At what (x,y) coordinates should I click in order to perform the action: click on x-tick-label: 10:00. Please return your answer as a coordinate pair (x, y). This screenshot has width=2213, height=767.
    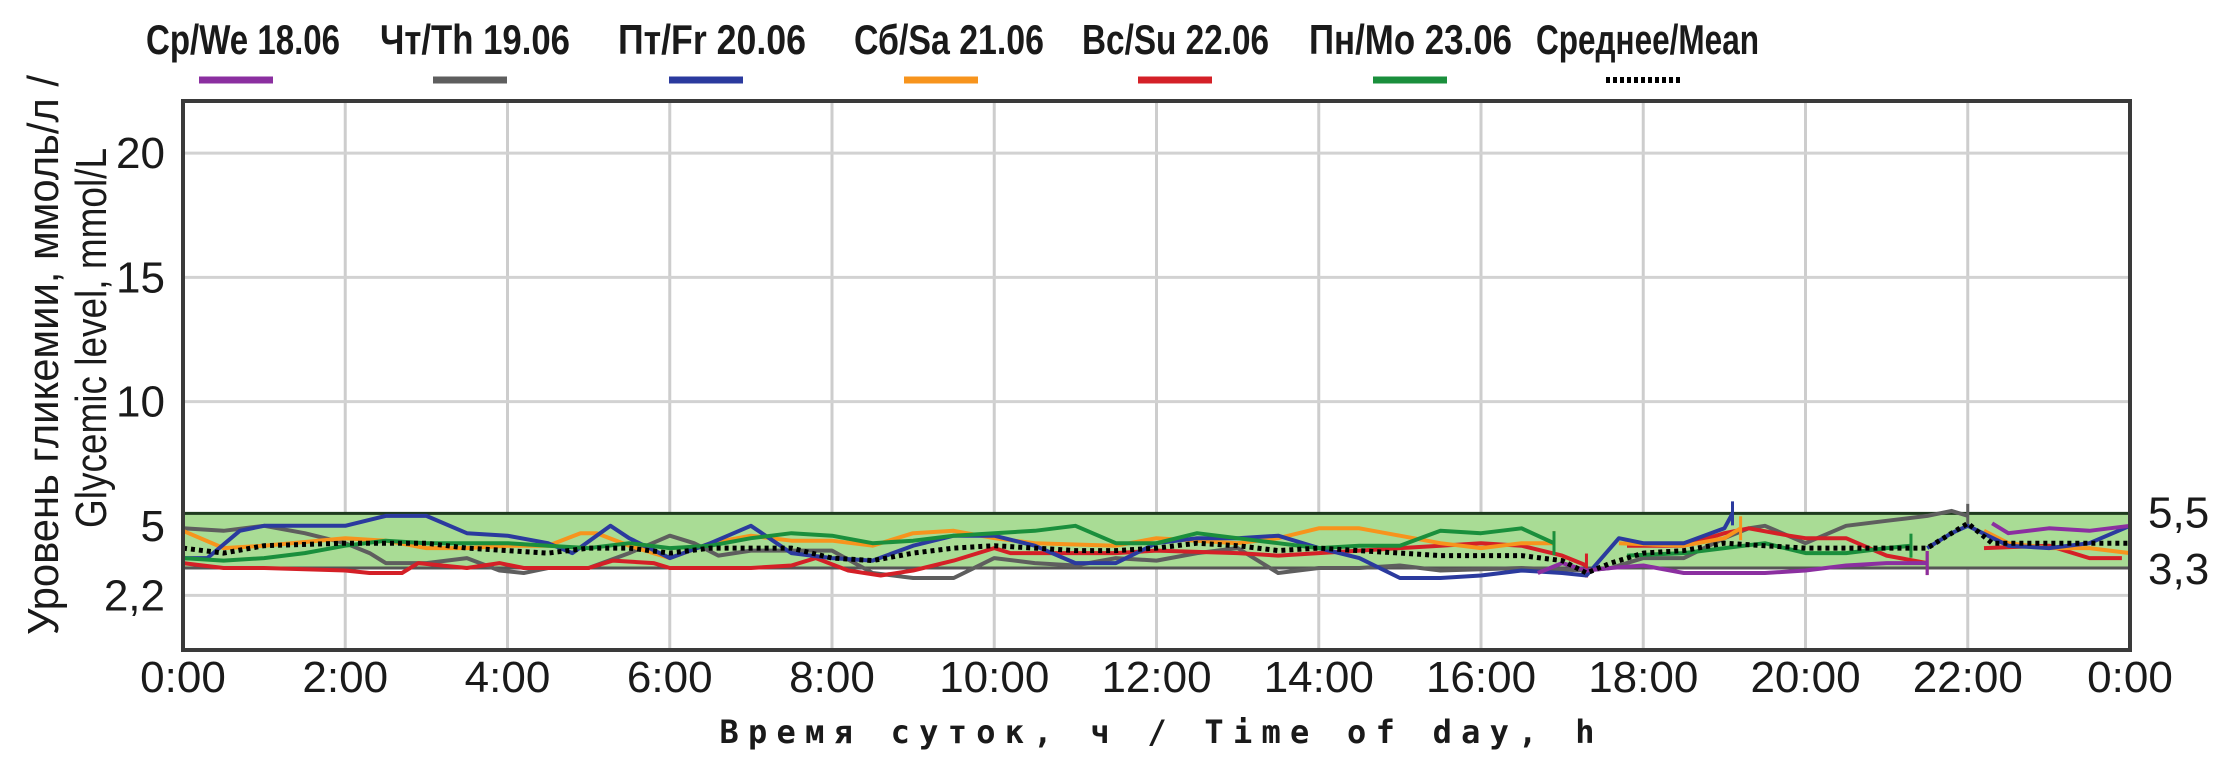
    Looking at the image, I should click on (994, 677).